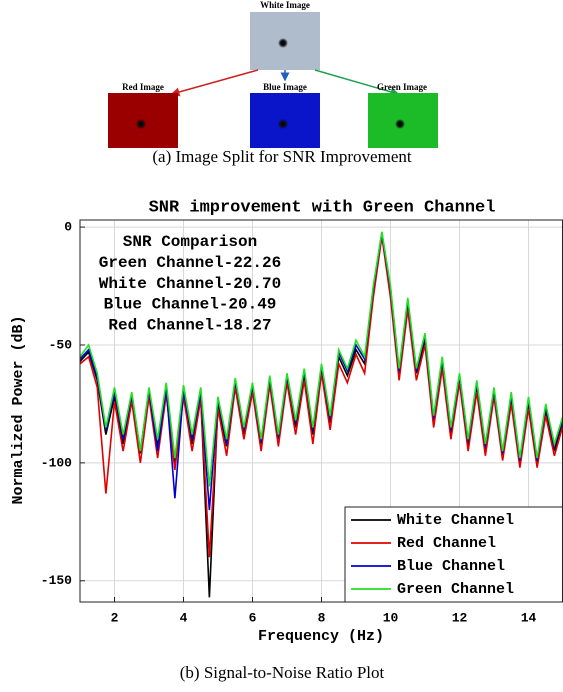 The height and width of the screenshot is (692, 563). Describe the element at coordinates (190, 284) in the screenshot. I see `annotation: White Channel-20.70` at that location.